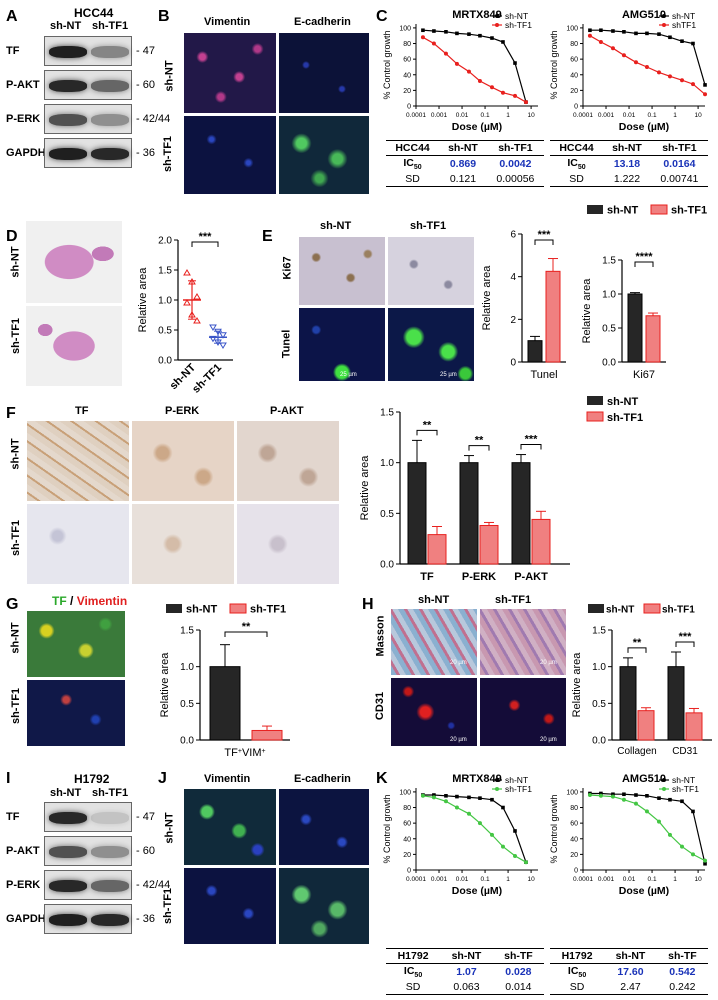  What do you see at coordinates (227, 22) in the screenshot?
I see `b-col-vimentin: Vimentin` at bounding box center [227, 22].